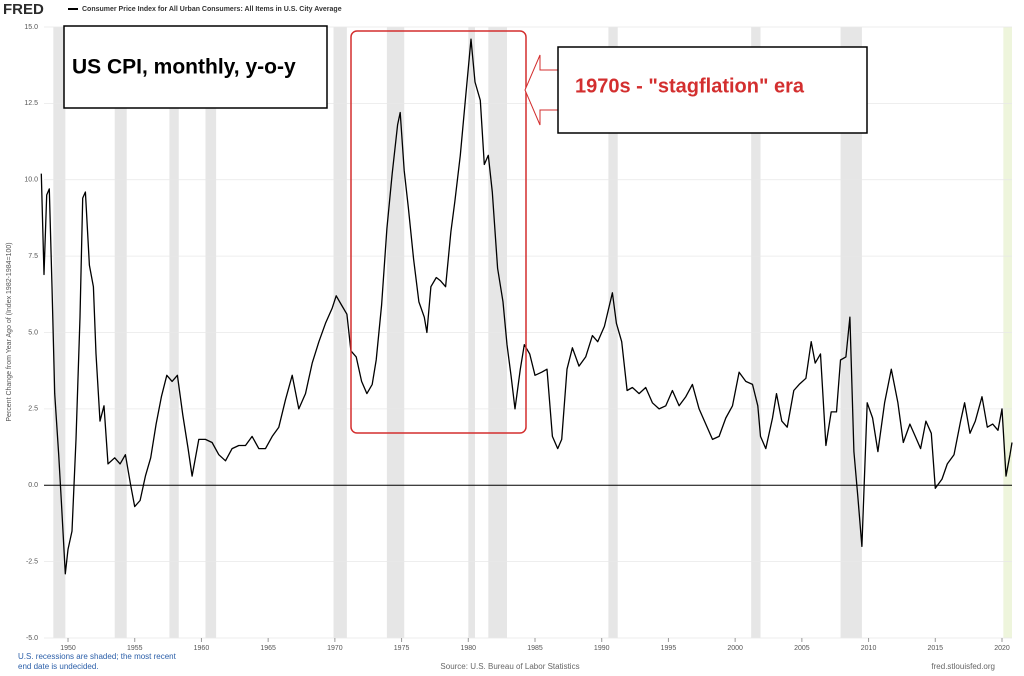  Describe the element at coordinates (33, 485) in the screenshot. I see `y-tick-label: 0.0` at that location.